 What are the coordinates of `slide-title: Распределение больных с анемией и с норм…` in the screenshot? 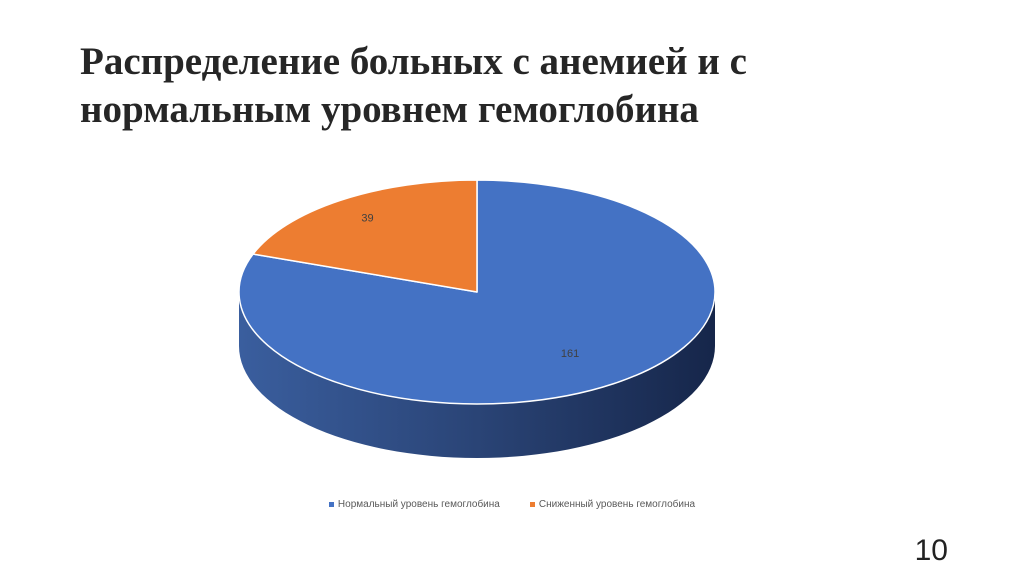 It's located at (520, 86).